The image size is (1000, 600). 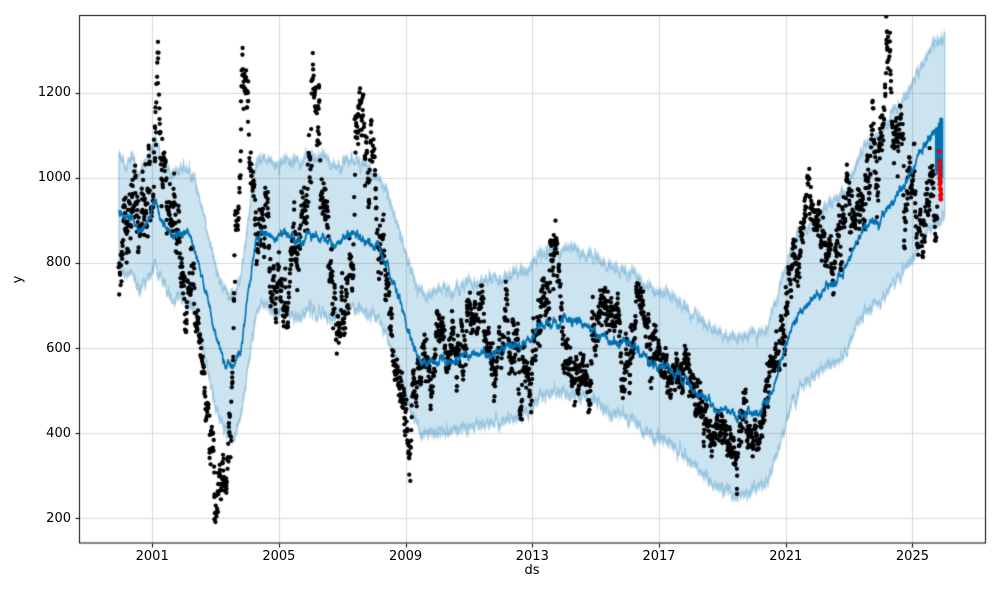 I want to click on y-tick-label: 800, so click(x=58, y=263).